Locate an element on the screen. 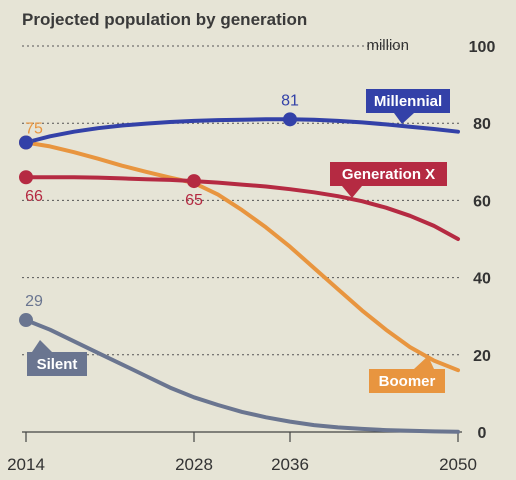  series-tag-generation-x: Generation X is located at coordinates (388, 180).